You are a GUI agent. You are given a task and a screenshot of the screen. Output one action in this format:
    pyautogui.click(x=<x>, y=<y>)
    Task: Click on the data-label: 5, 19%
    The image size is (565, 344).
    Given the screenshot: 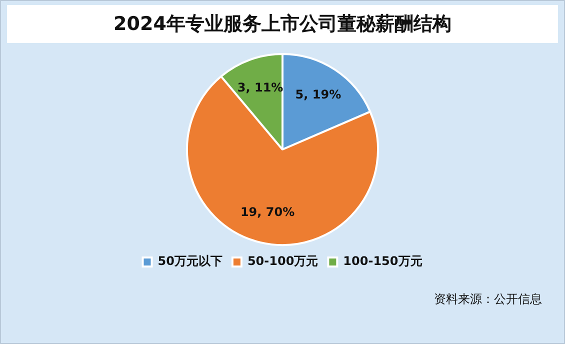 What is the action you would take?
    pyautogui.click(x=318, y=94)
    